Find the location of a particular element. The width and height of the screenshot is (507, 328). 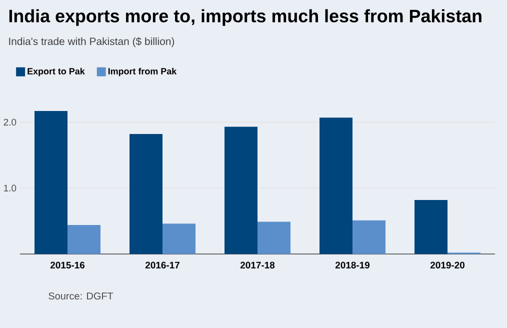

y-tick-label: 2.0 is located at coordinates (10, 122).